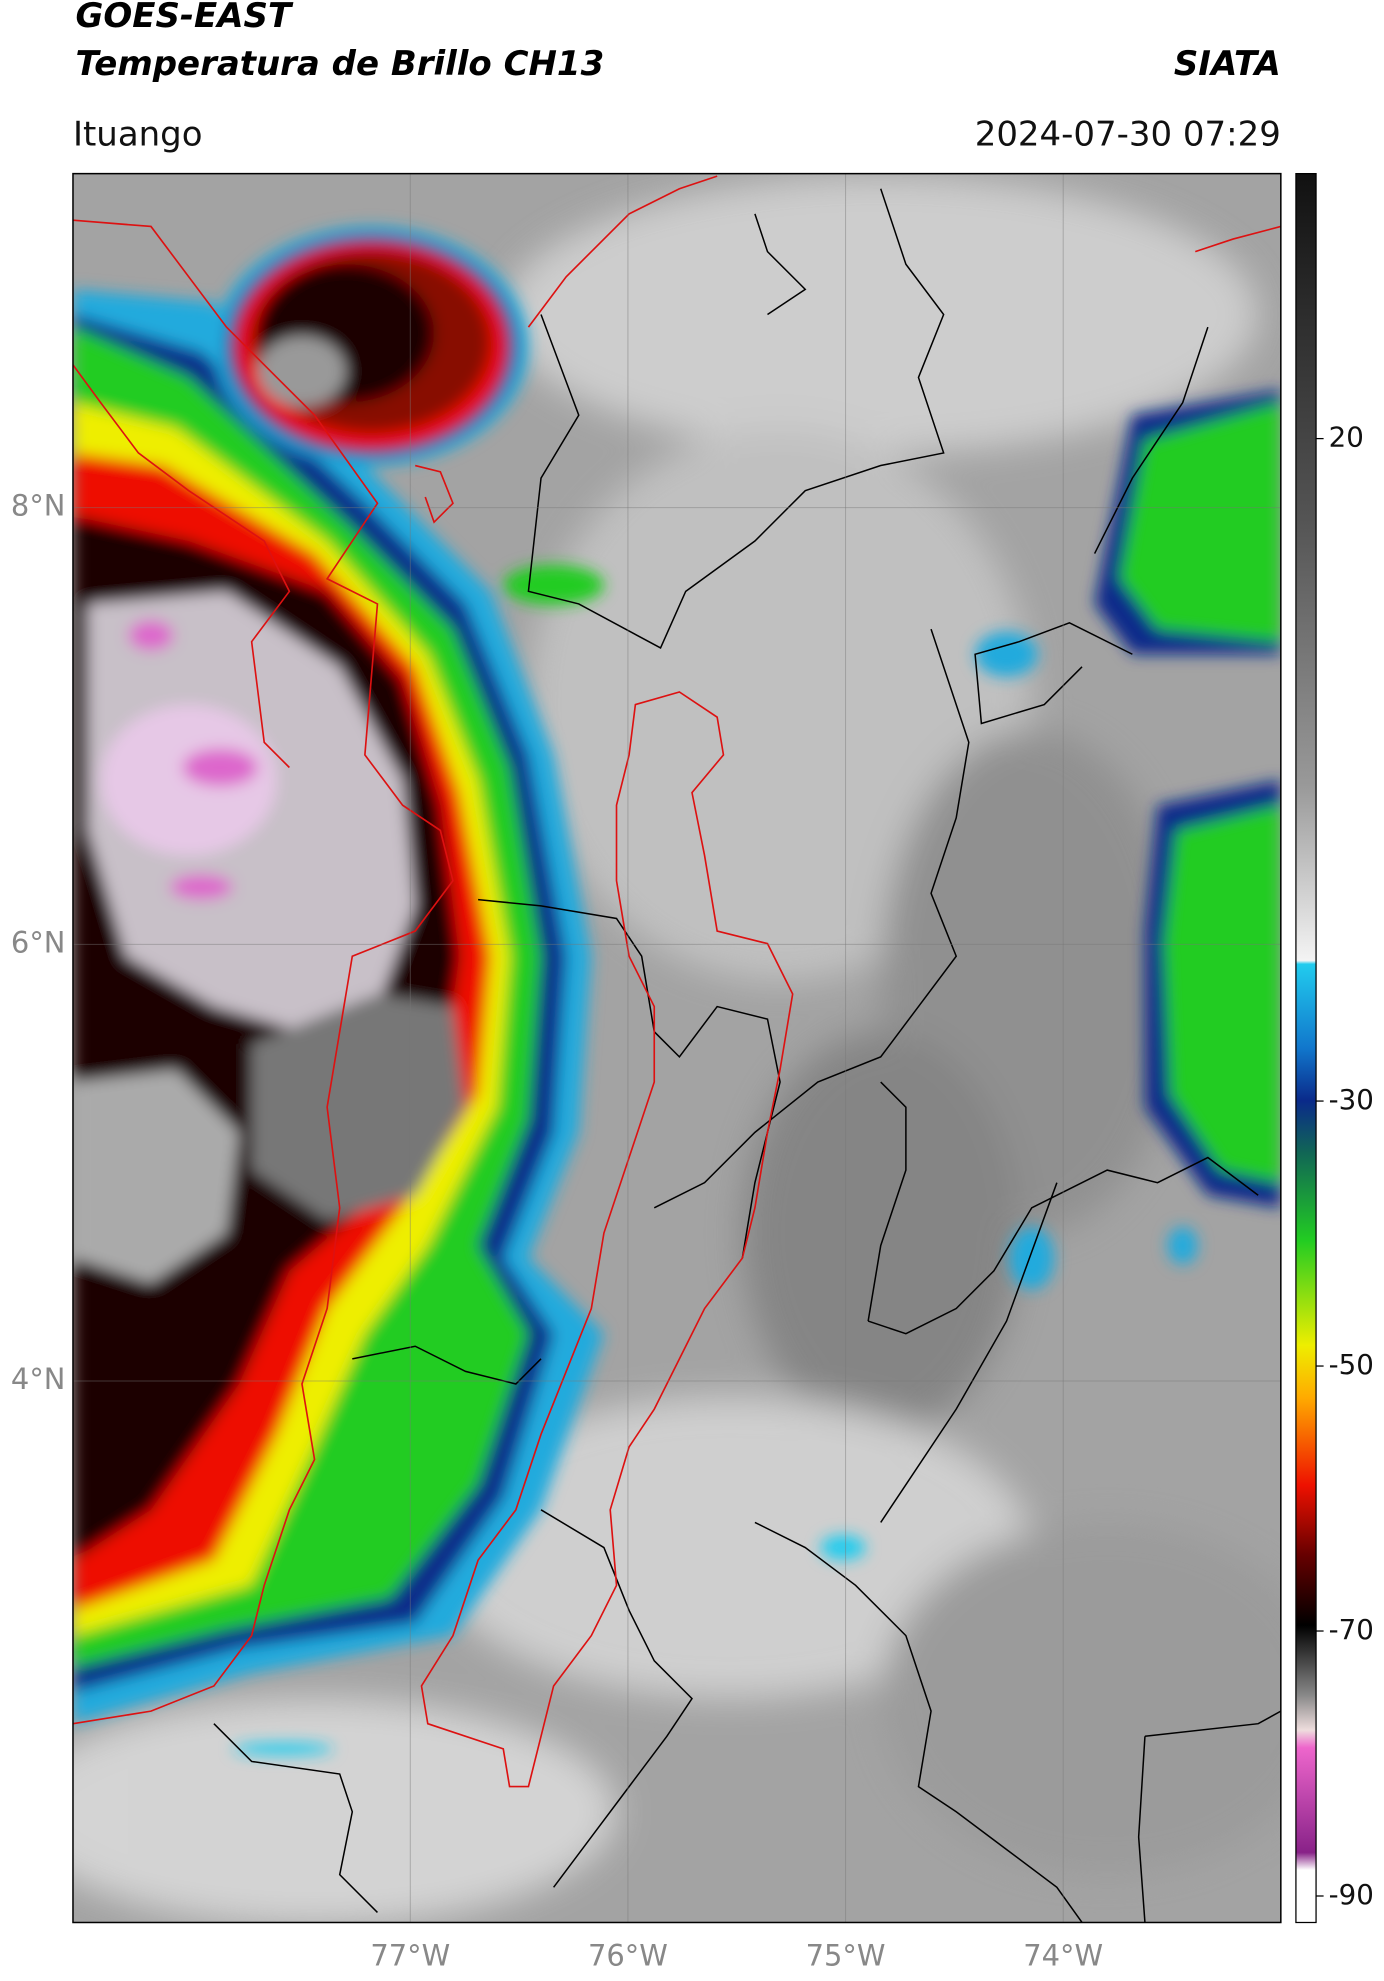 Image resolution: width=1384 pixels, height=1981 pixels. I want to click on colorbar-tick-label: 20, so click(1346, 437).